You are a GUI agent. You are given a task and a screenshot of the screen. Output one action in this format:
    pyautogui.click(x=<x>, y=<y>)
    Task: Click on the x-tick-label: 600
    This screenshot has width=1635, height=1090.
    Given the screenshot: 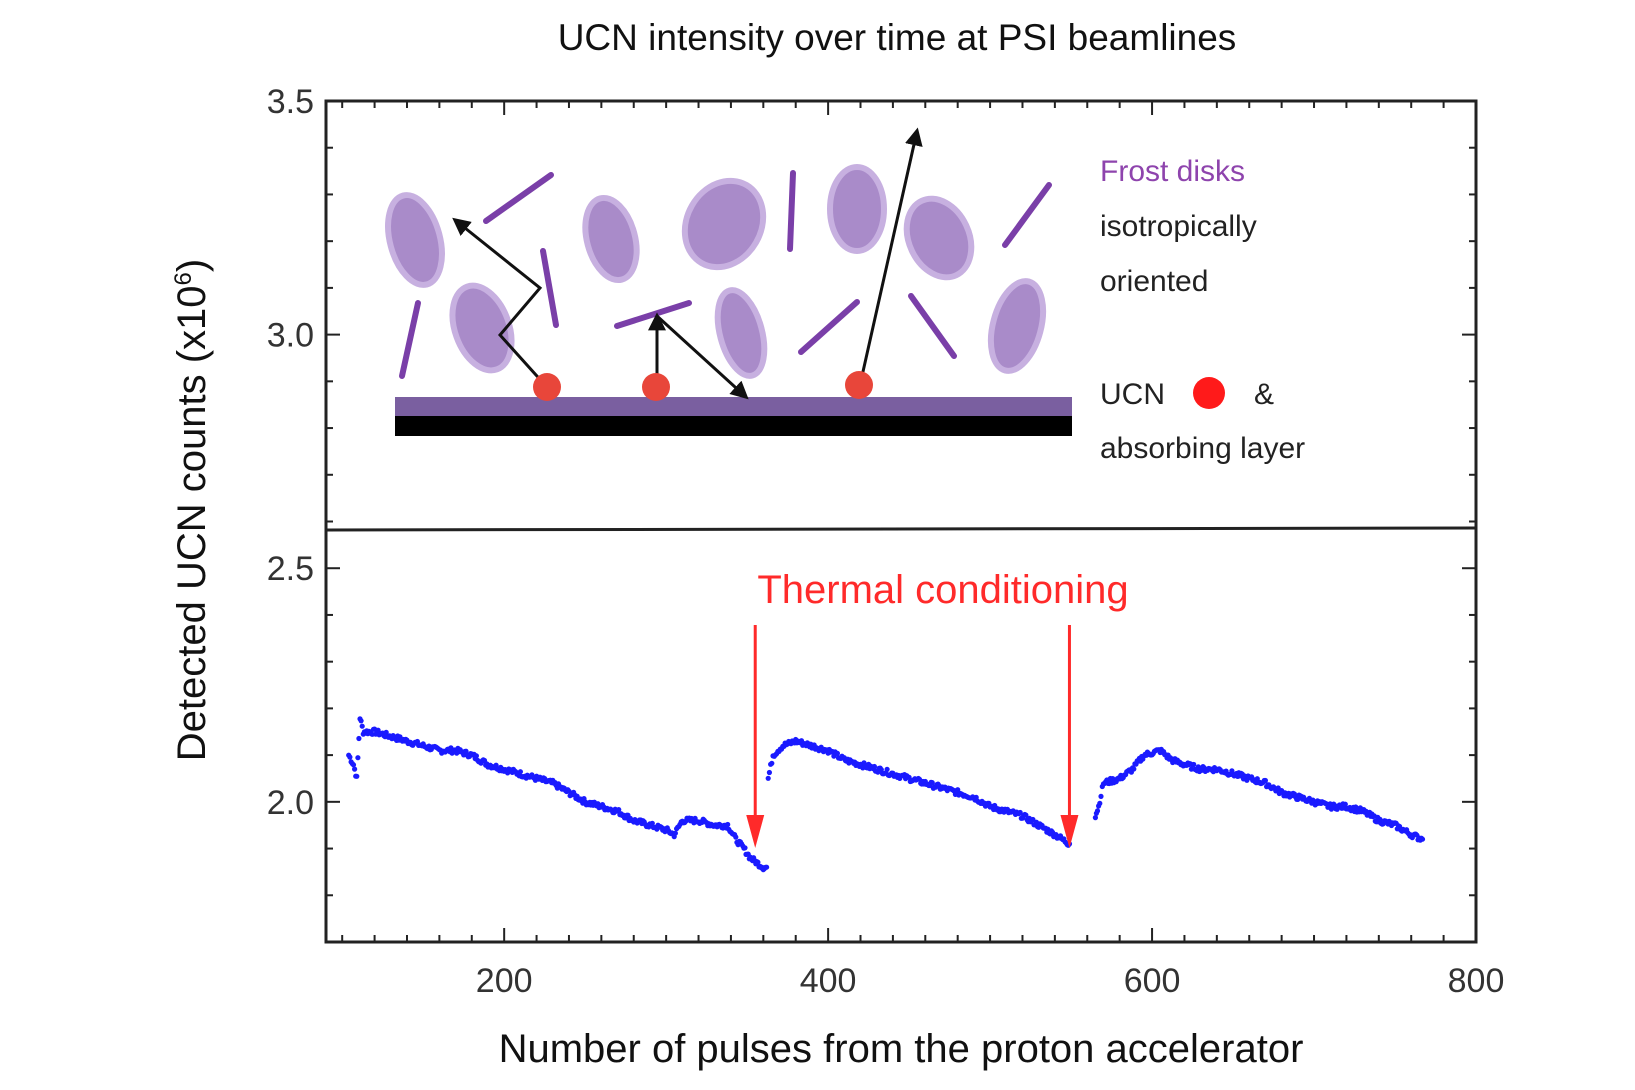 What is the action you would take?
    pyautogui.click(x=1152, y=981)
    